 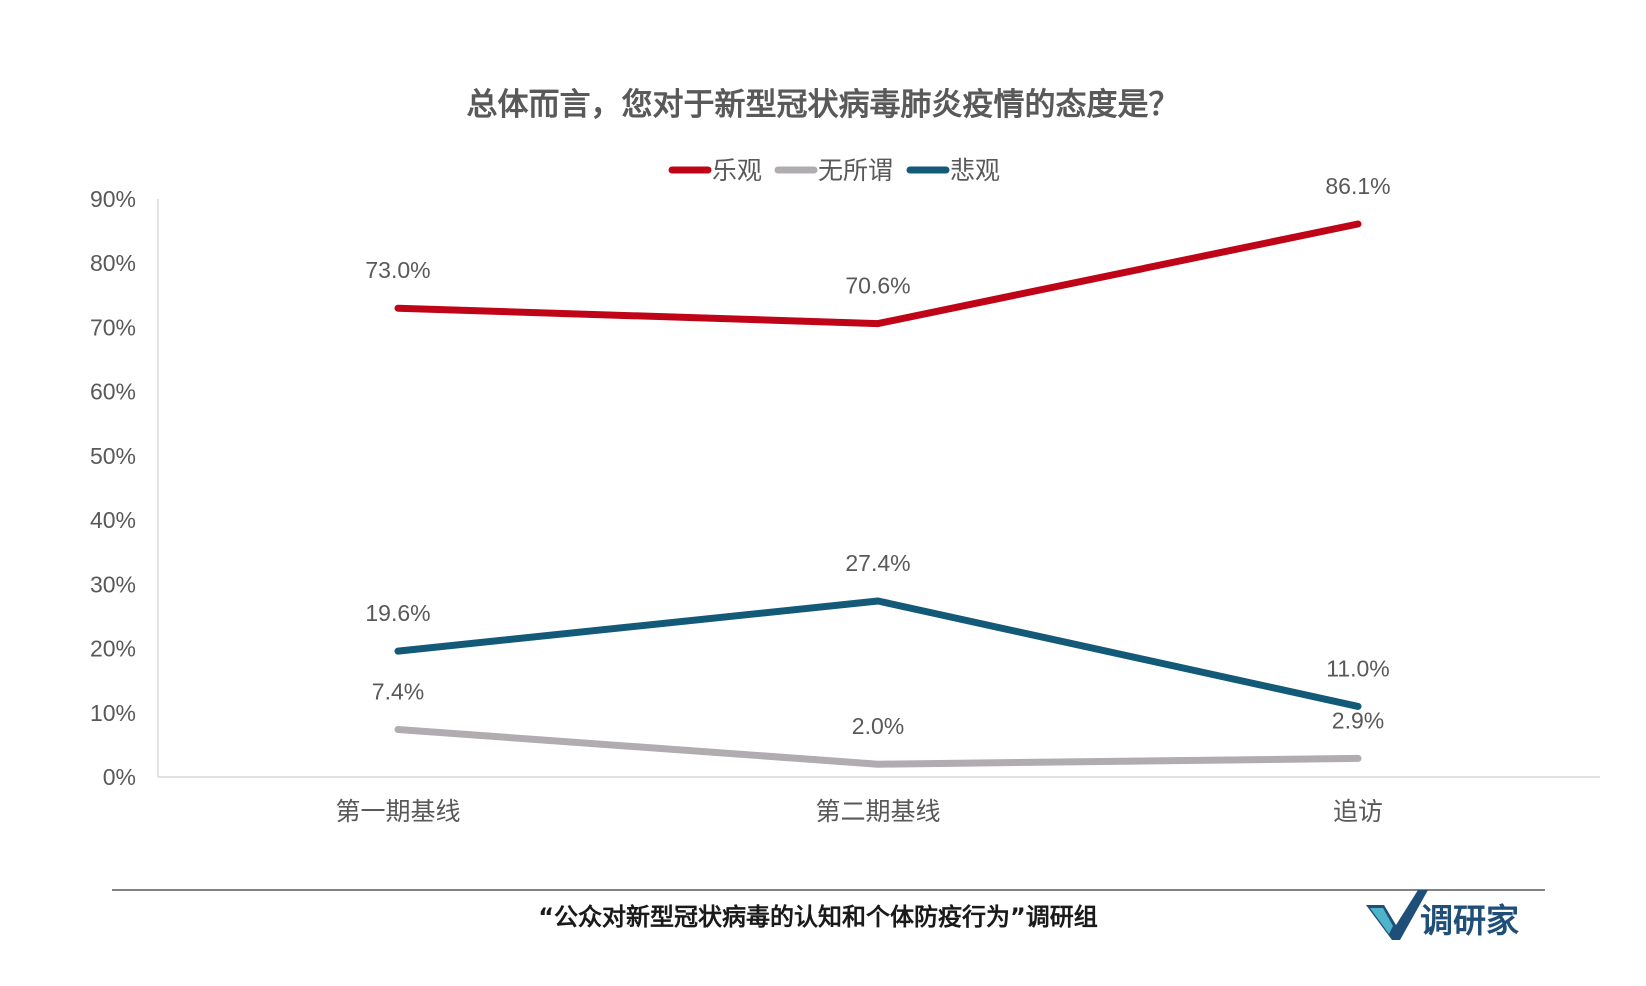 I want to click on brand-logo: 调研家, so click(x=1442, y=915).